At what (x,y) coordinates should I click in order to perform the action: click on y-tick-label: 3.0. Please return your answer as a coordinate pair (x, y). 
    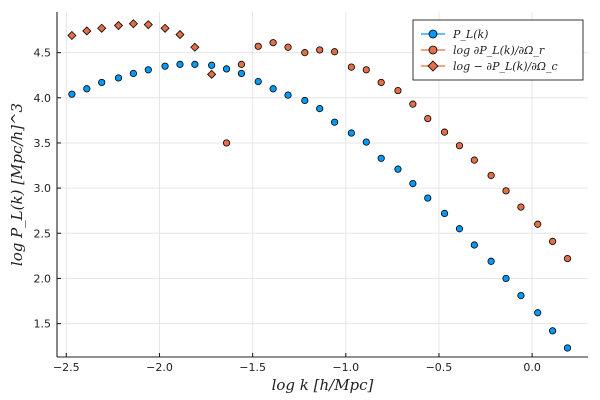
    Looking at the image, I should click on (43, 188).